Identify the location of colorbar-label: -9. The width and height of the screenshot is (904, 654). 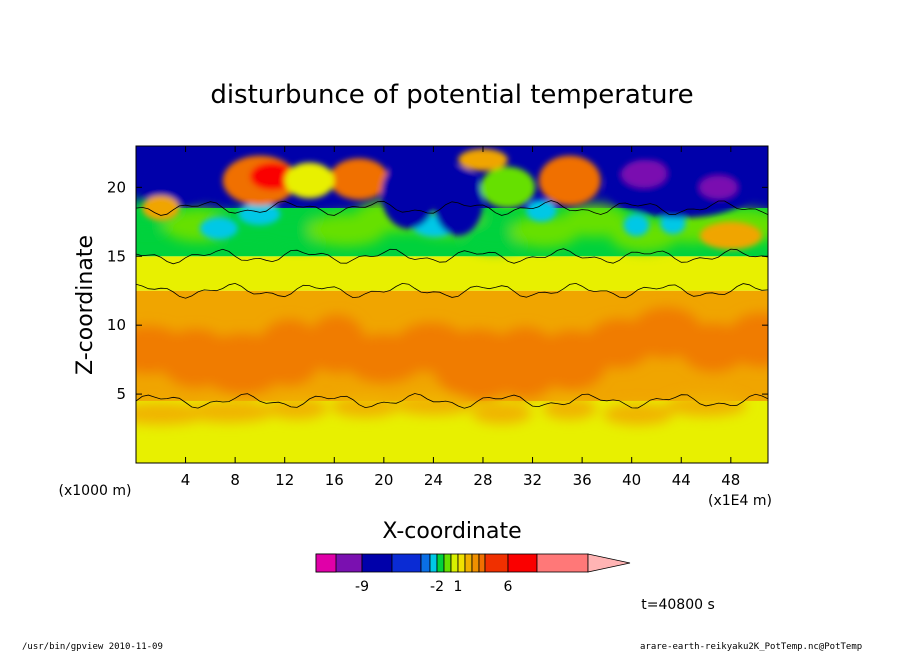
(362, 587).